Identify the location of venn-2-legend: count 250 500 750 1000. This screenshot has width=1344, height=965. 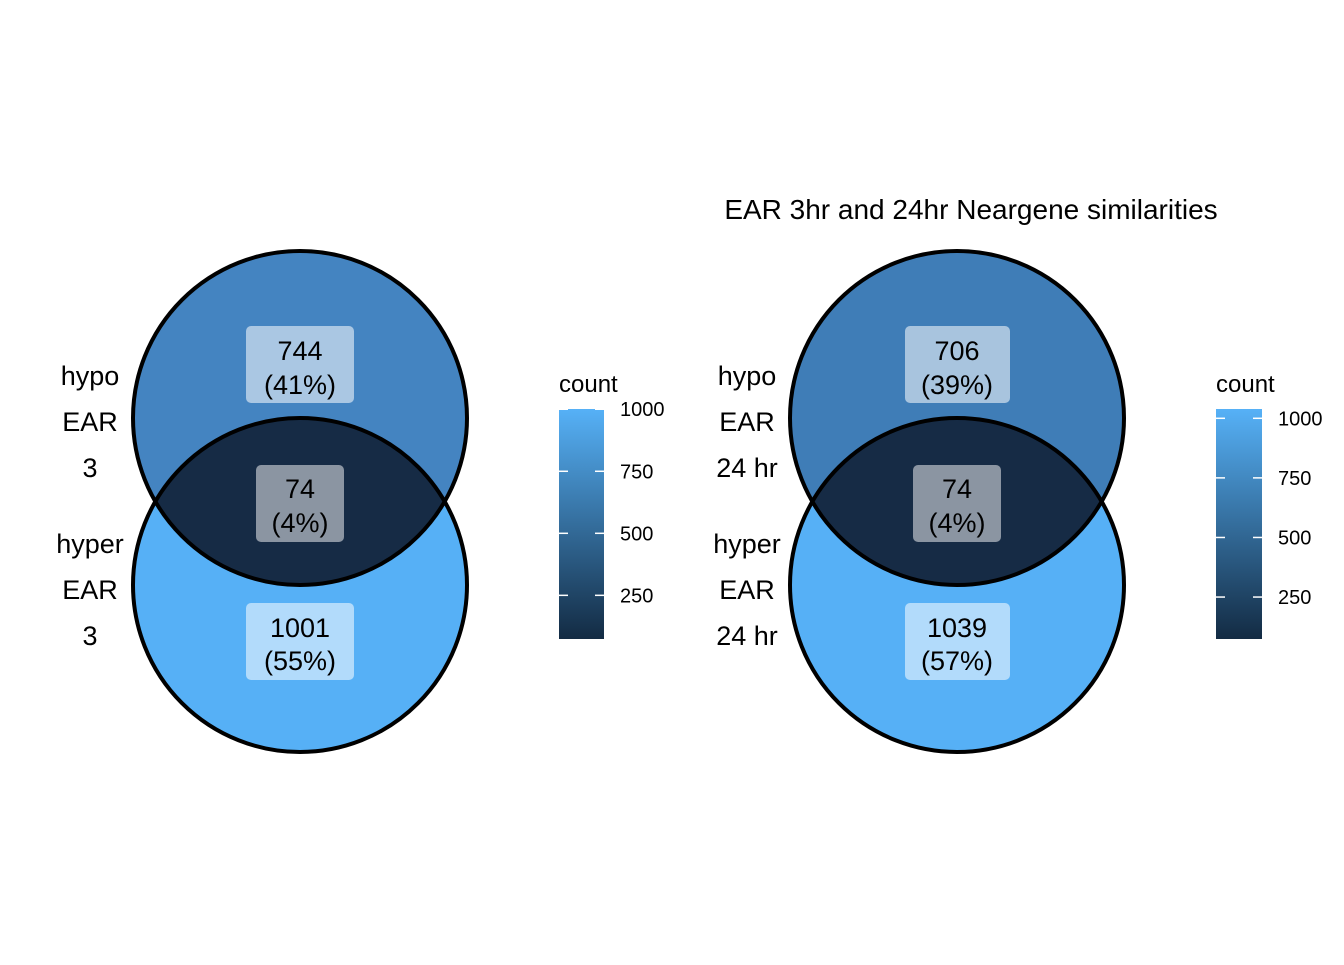
(1269, 505).